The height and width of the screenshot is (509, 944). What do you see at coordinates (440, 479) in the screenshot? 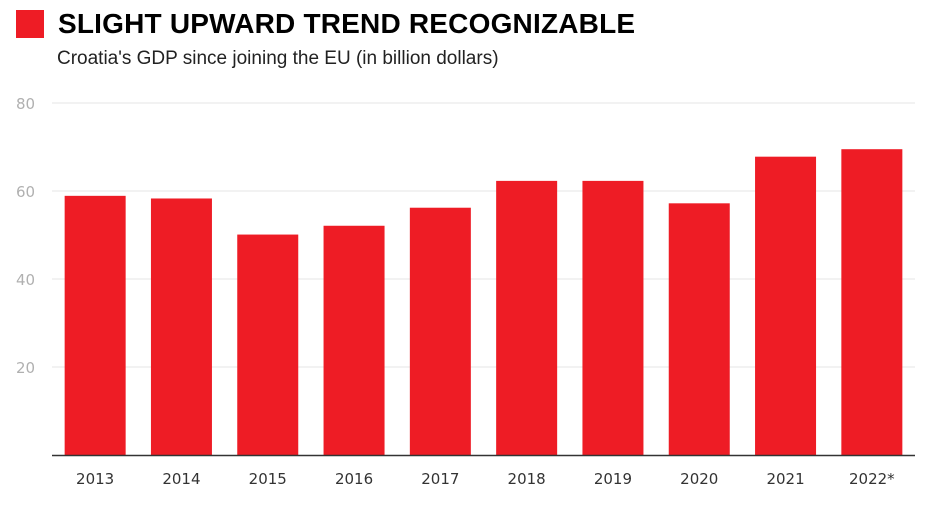
I see `x-tick-label-2017: 2017` at bounding box center [440, 479].